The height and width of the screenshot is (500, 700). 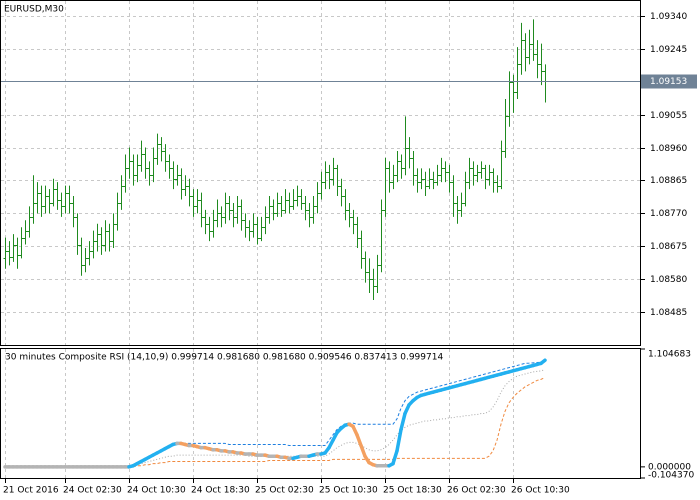 What do you see at coordinates (668, 214) in the screenshot?
I see `y-tick-label: 1.08770` at bounding box center [668, 214].